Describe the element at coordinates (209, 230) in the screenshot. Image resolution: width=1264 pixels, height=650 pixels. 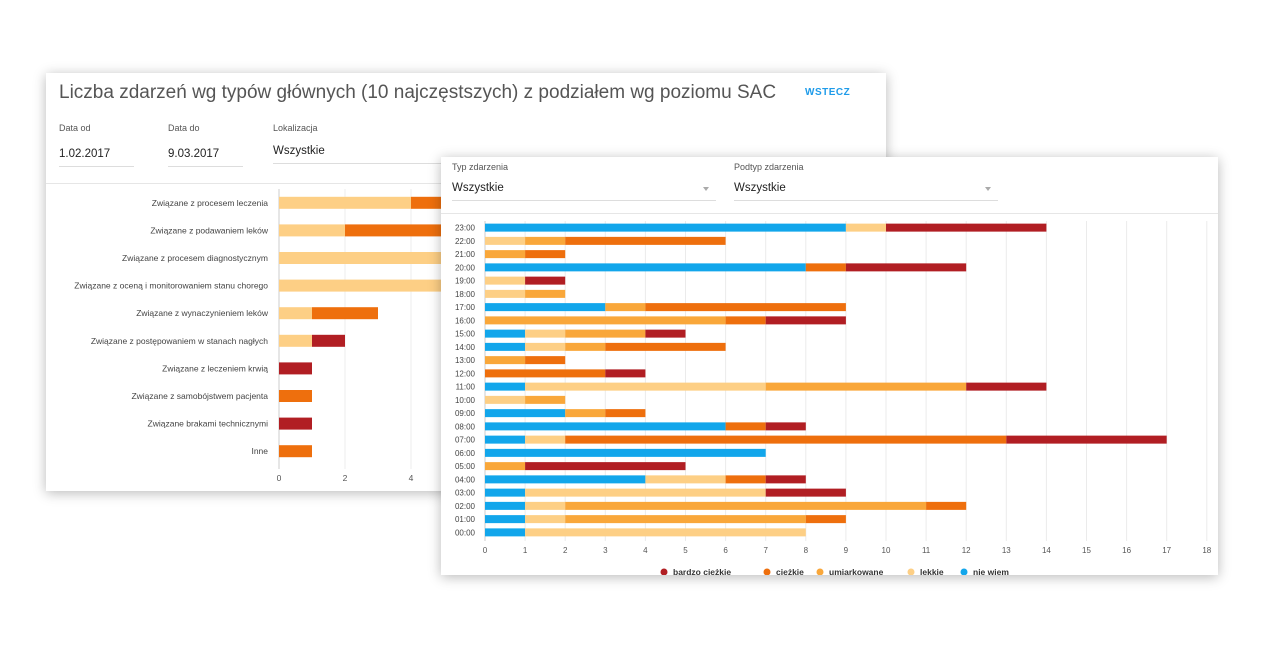
I see `category-label: Związane z podawaniem leków` at that location.